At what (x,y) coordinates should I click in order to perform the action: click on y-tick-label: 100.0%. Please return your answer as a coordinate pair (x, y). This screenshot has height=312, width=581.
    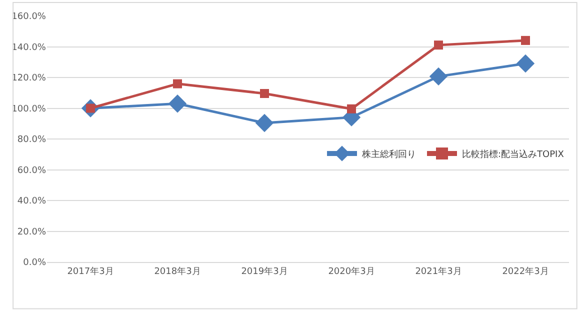
    Looking at the image, I should click on (29, 109).